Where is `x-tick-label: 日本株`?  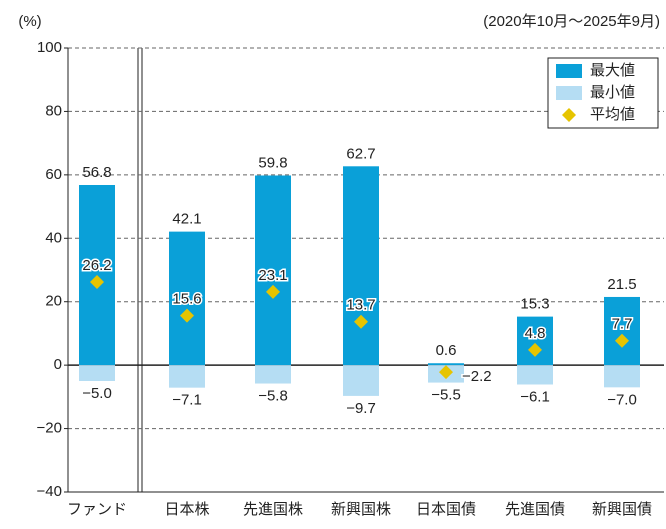
x-tick-label: 日本株 is located at coordinates (186, 509).